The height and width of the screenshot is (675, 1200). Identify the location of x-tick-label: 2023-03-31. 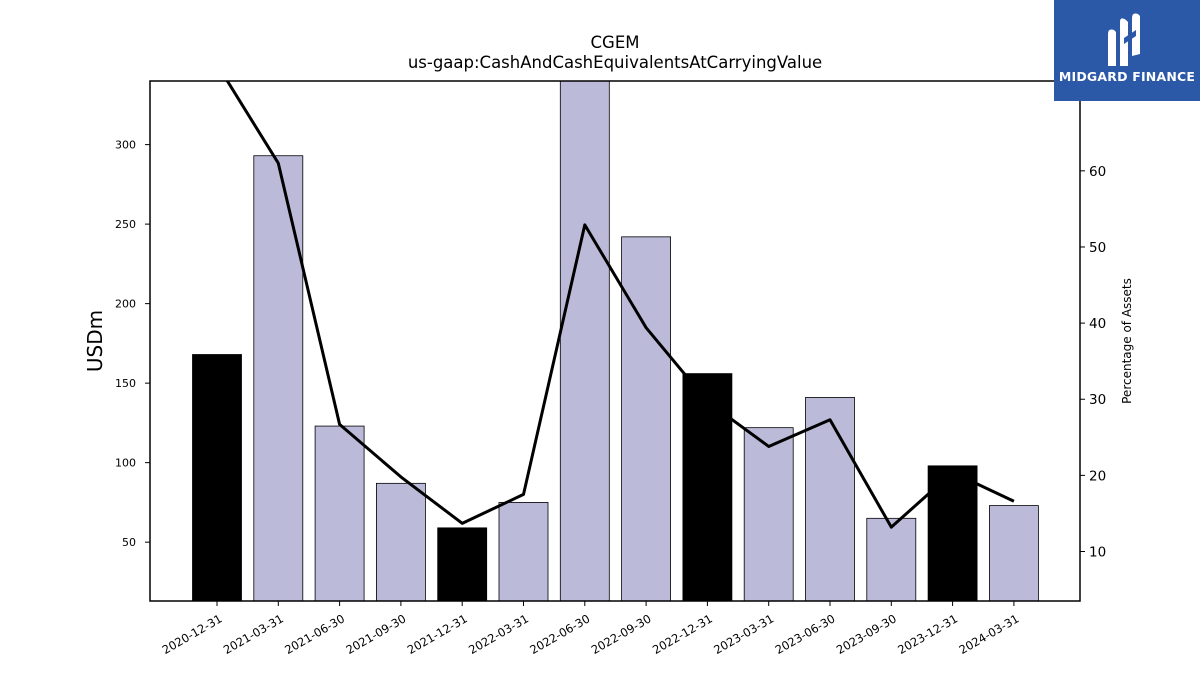
(743, 634).